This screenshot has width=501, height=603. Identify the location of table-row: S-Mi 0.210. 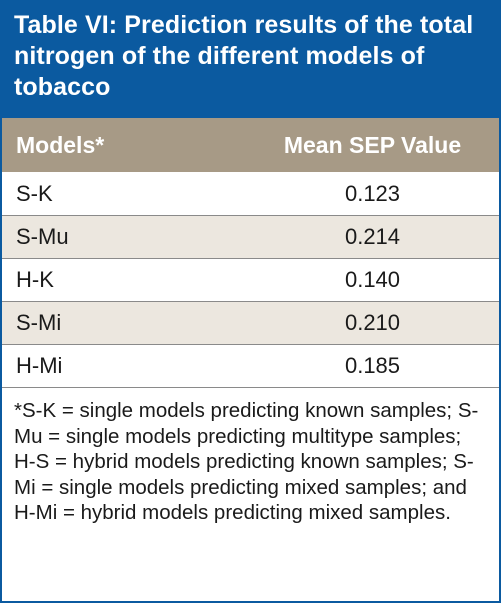
(250, 322).